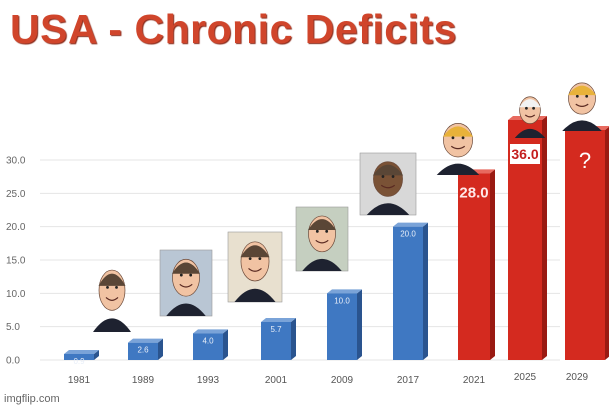  I want to click on y-tick-label: 20.0, so click(16, 227).